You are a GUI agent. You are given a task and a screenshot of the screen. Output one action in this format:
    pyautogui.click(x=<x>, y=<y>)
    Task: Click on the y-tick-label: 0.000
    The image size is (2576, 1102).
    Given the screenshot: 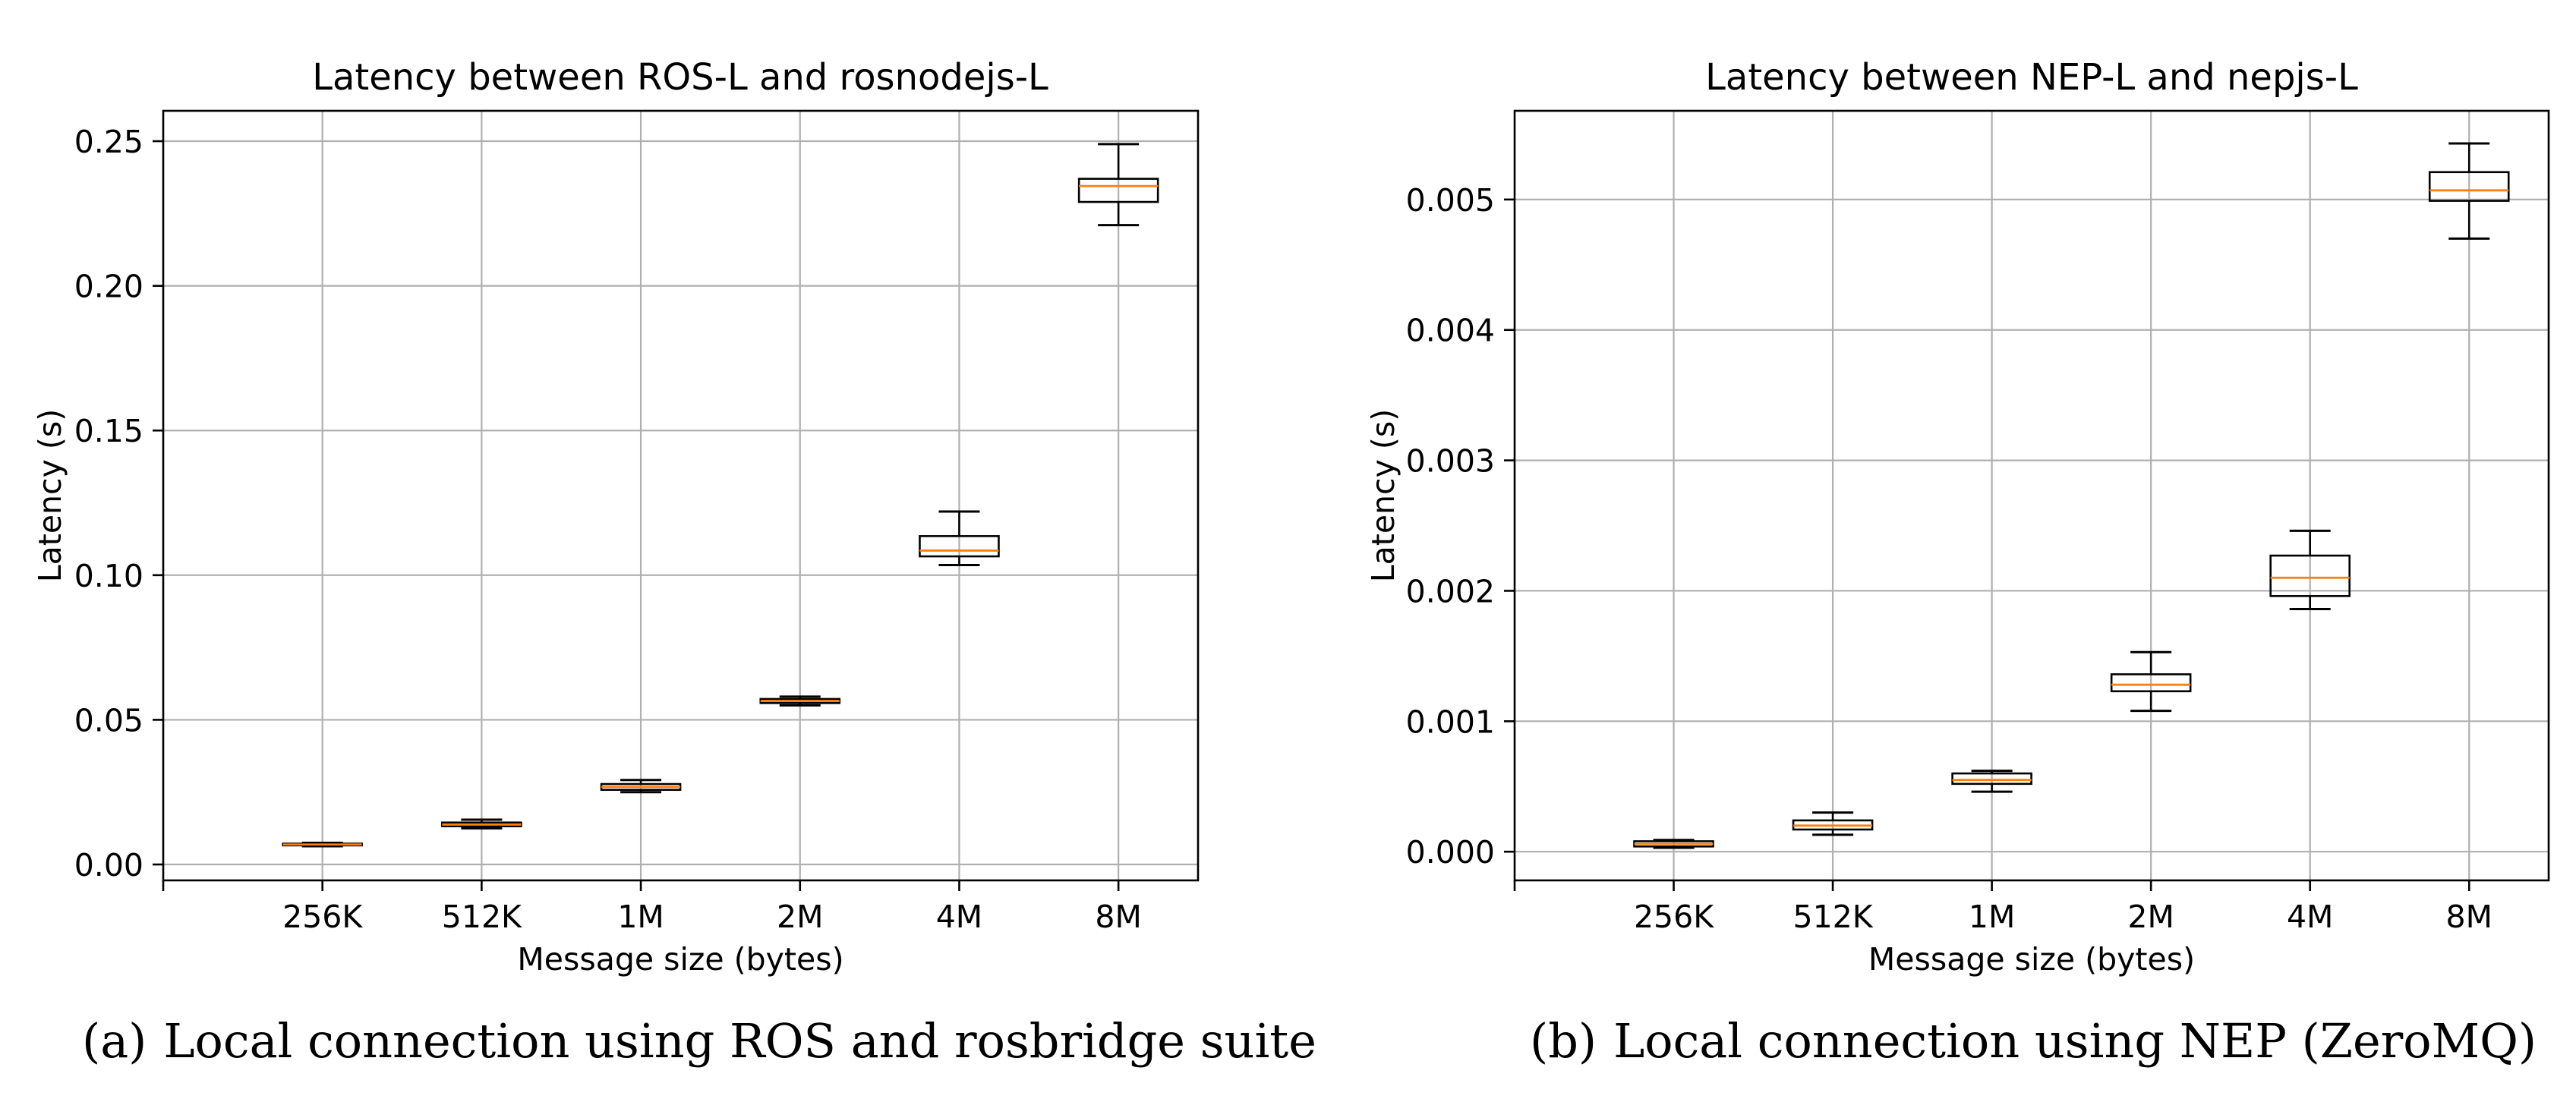 What is the action you would take?
    pyautogui.click(x=1450, y=852)
    